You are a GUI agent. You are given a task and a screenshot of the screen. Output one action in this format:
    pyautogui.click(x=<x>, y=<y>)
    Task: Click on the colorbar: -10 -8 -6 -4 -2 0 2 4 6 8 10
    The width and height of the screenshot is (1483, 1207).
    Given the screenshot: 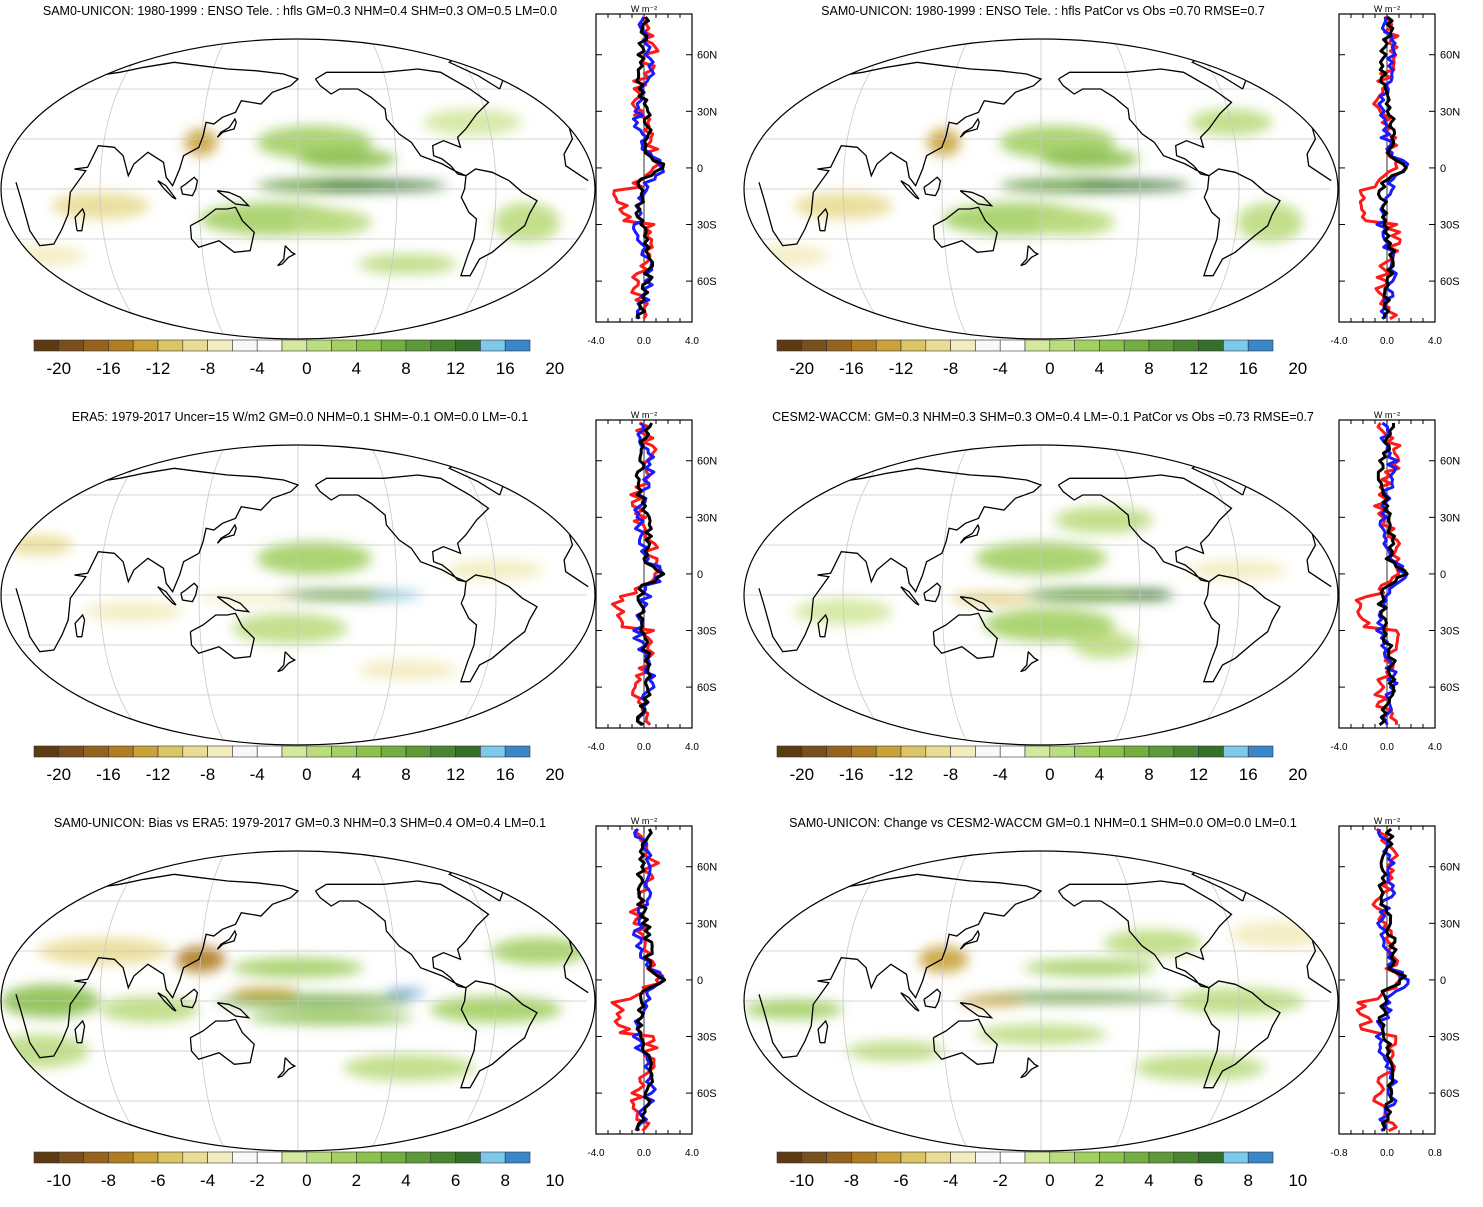 What is the action you would take?
    pyautogui.click(x=1041, y=1170)
    